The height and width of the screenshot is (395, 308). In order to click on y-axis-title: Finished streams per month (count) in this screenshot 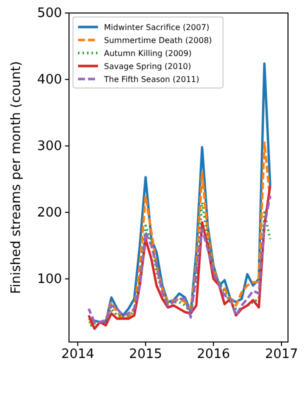, I will do `click(16, 177)`.